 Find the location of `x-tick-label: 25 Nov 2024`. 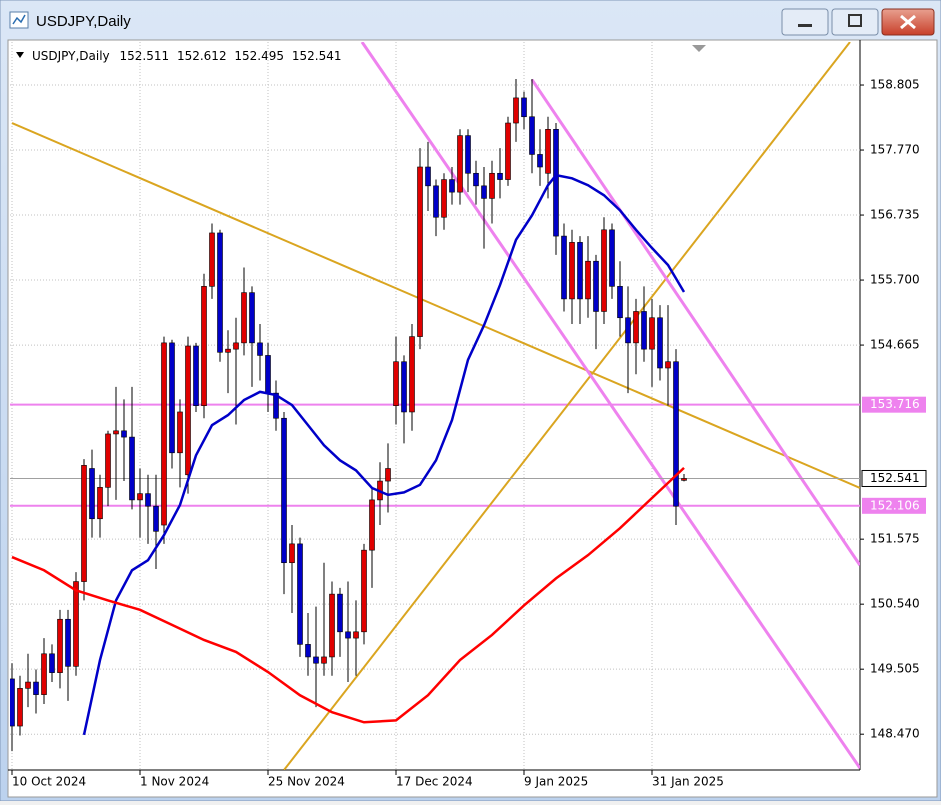

x-tick-label: 25 Nov 2024 is located at coordinates (306, 782).